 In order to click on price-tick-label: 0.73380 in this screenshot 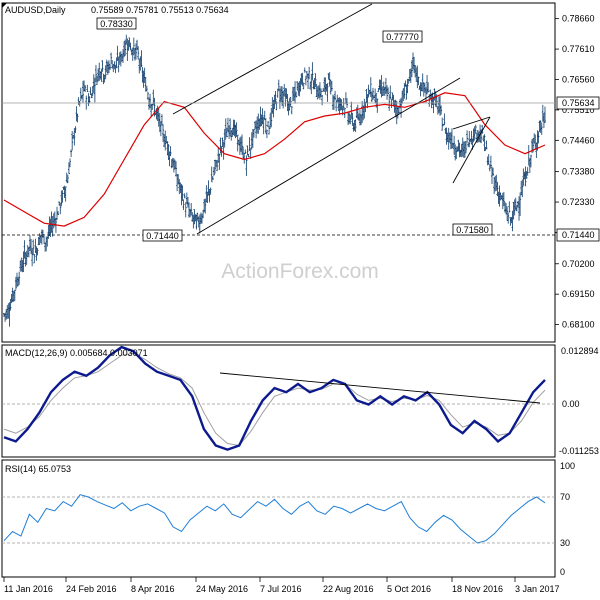, I will do `click(578, 172)`.